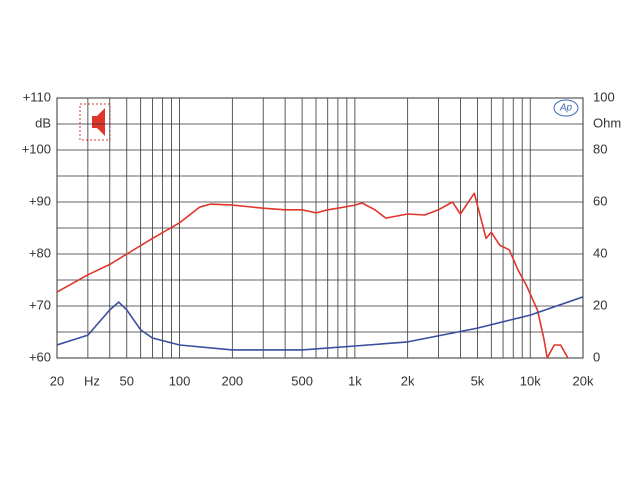 This screenshot has width=630, height=485. What do you see at coordinates (530, 380) in the screenshot?
I see `x-tick-label: 10k` at bounding box center [530, 380].